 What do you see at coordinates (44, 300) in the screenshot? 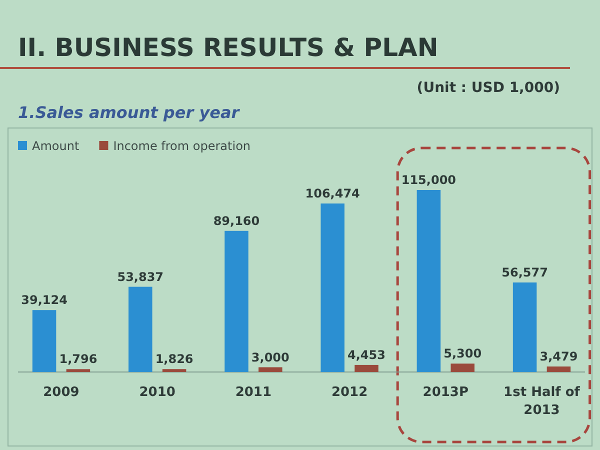
I see `data-label: 39,124` at bounding box center [44, 300].